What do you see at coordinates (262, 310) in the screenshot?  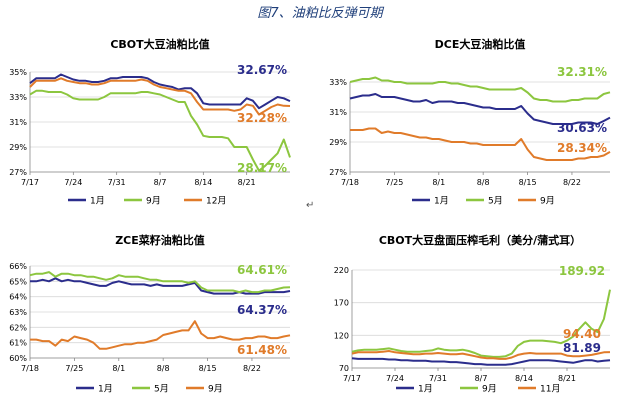 I see `data-label: 64.37%` at bounding box center [262, 310].